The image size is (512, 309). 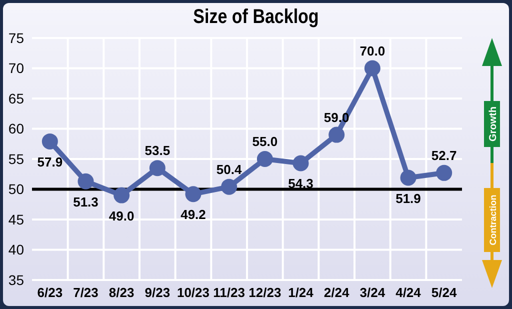 What do you see at coordinates (157, 150) in the screenshot?
I see `data-label: 53.5` at bounding box center [157, 150].